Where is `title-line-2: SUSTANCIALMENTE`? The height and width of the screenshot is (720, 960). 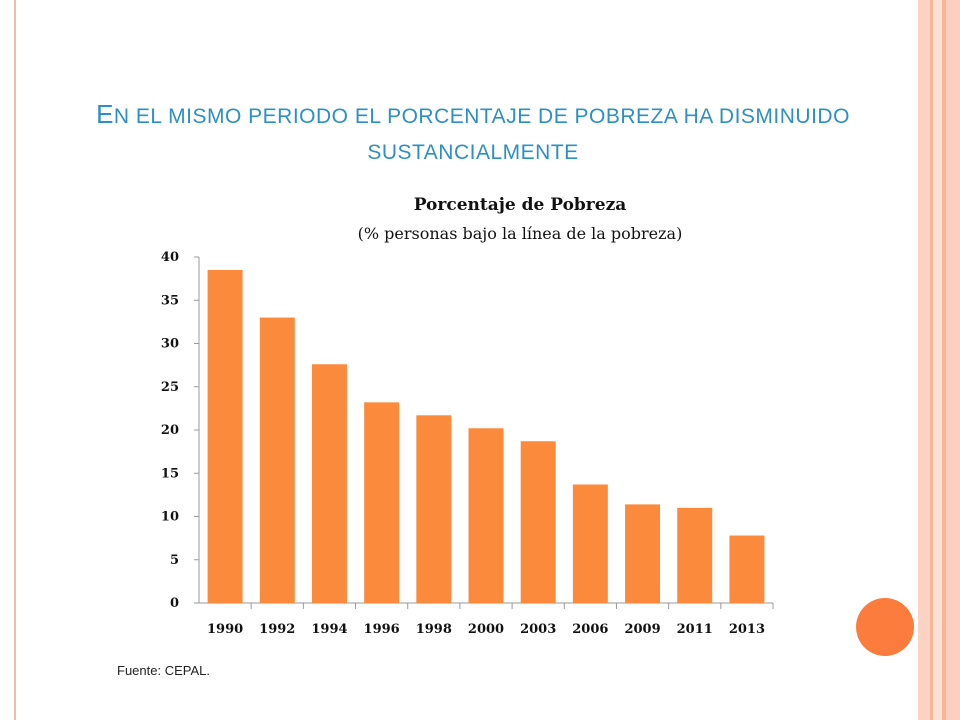 title-line-2: SUSTANCIALMENTE is located at coordinates (473, 152).